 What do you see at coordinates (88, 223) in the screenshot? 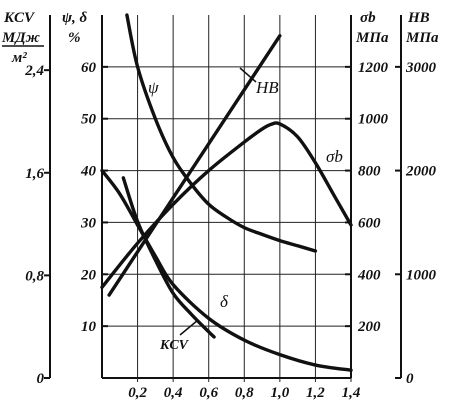
I see `psi-tick-label: 30` at bounding box center [88, 223].